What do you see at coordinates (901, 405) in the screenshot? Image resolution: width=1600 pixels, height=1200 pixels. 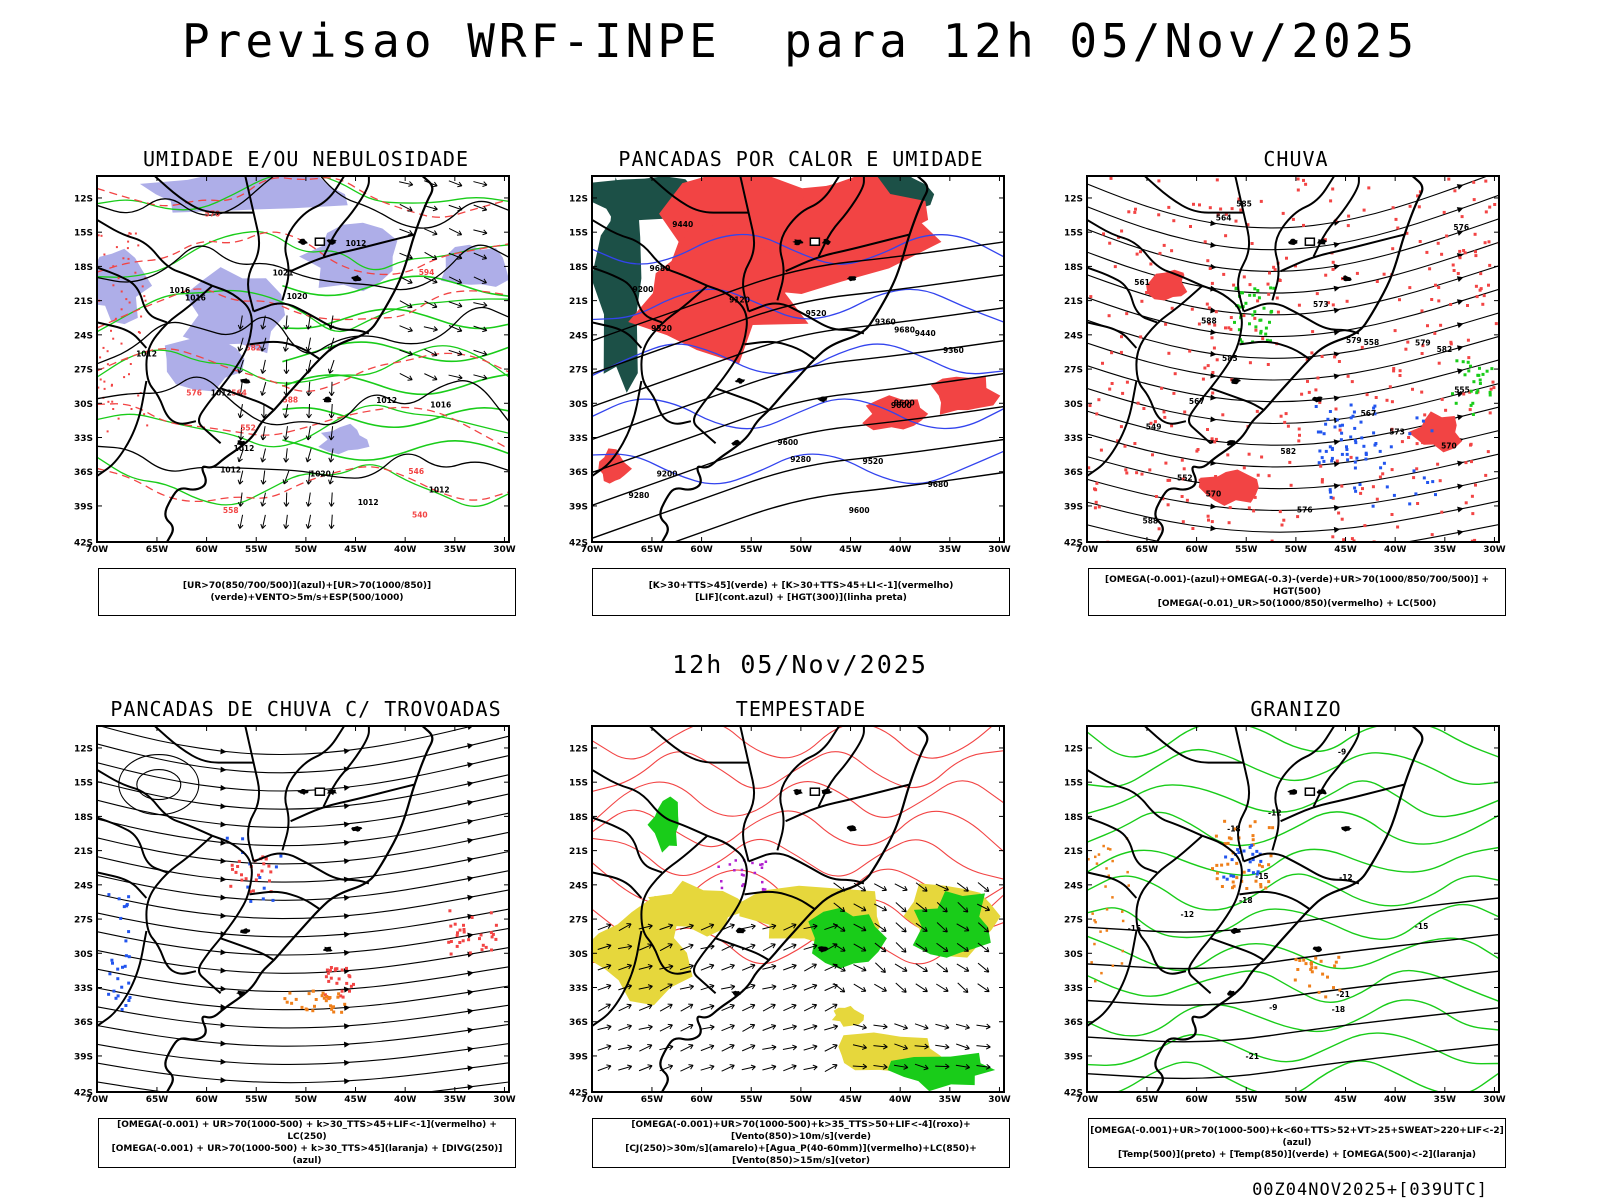 I see `contour-label: 9600` at bounding box center [901, 405].